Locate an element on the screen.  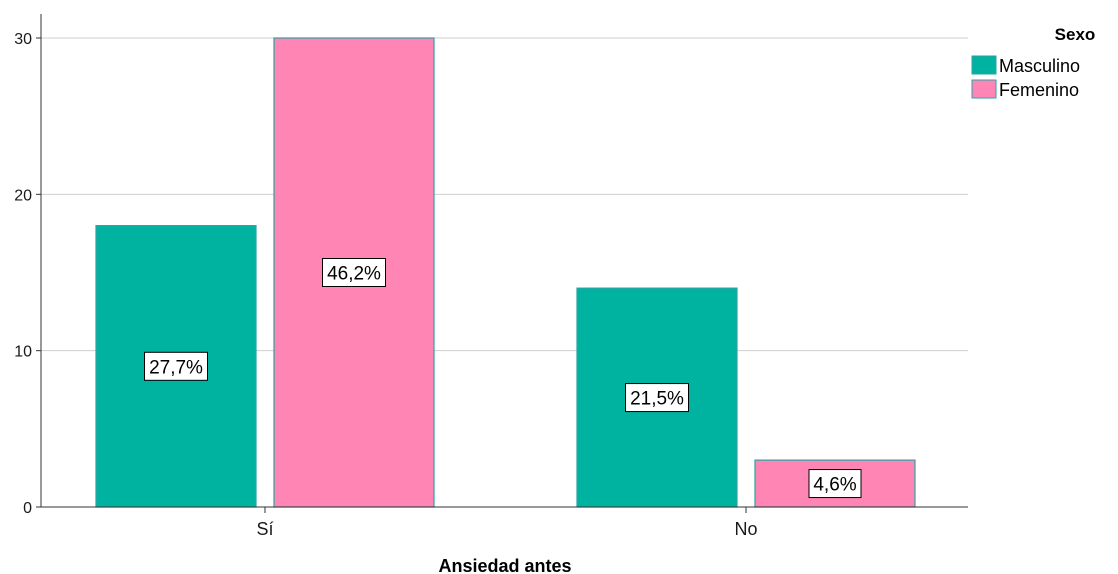
legend: Sexo Masculino Femenino is located at coordinates (1033, 62).